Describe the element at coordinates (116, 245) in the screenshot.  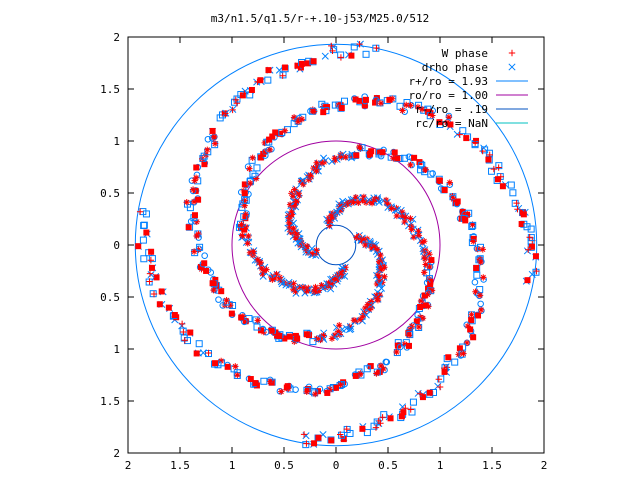
I see `y-tick-label: 0` at that location.